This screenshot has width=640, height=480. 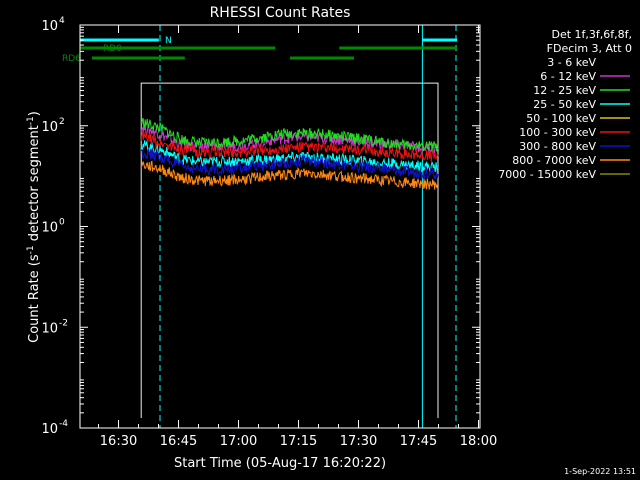 What do you see at coordinates (289, 175) in the screenshot?
I see `series-line-800-7000-kev` at bounding box center [289, 175].